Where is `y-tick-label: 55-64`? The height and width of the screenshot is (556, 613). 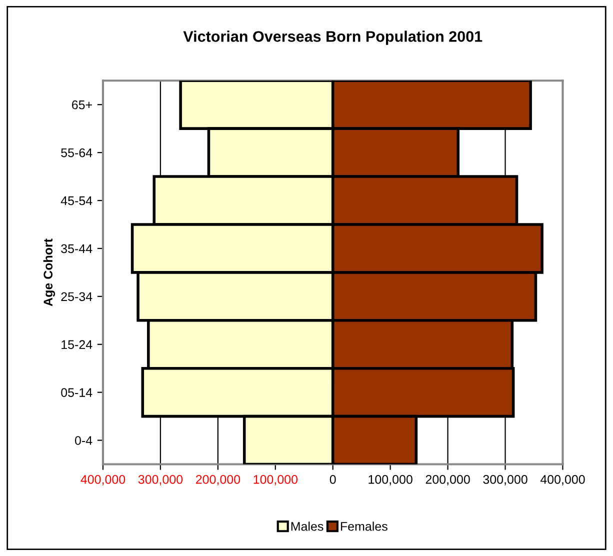
y-tick-label: 55-64 is located at coordinates (76, 153).